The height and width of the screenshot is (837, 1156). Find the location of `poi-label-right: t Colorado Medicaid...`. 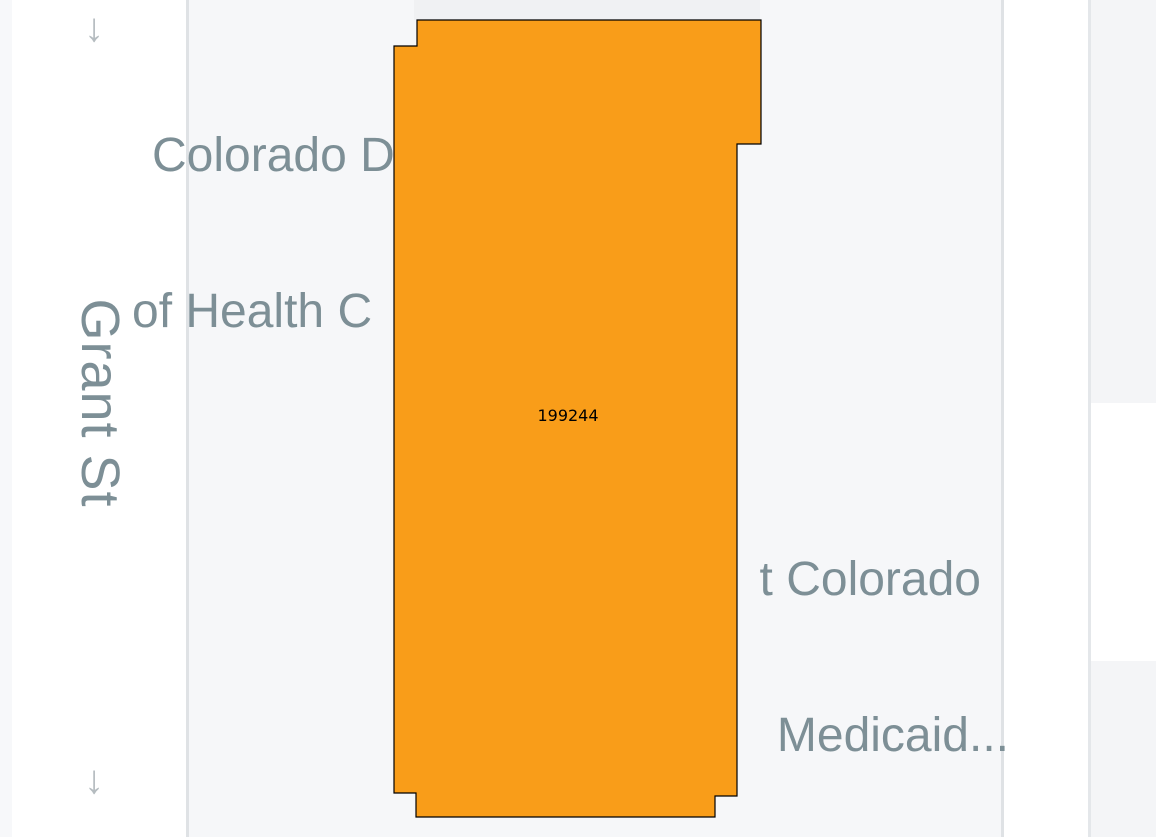

poi-label-right: t Colorado Medicaid... is located at coordinates (868, 643).